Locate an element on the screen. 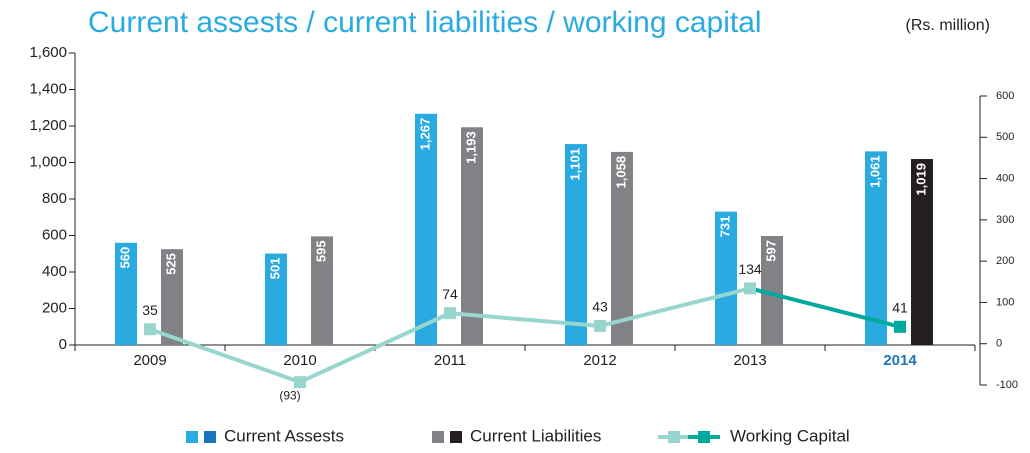 Image resolution: width=1030 pixels, height=453 pixels. x-tick-label: 2009 is located at coordinates (149, 360).